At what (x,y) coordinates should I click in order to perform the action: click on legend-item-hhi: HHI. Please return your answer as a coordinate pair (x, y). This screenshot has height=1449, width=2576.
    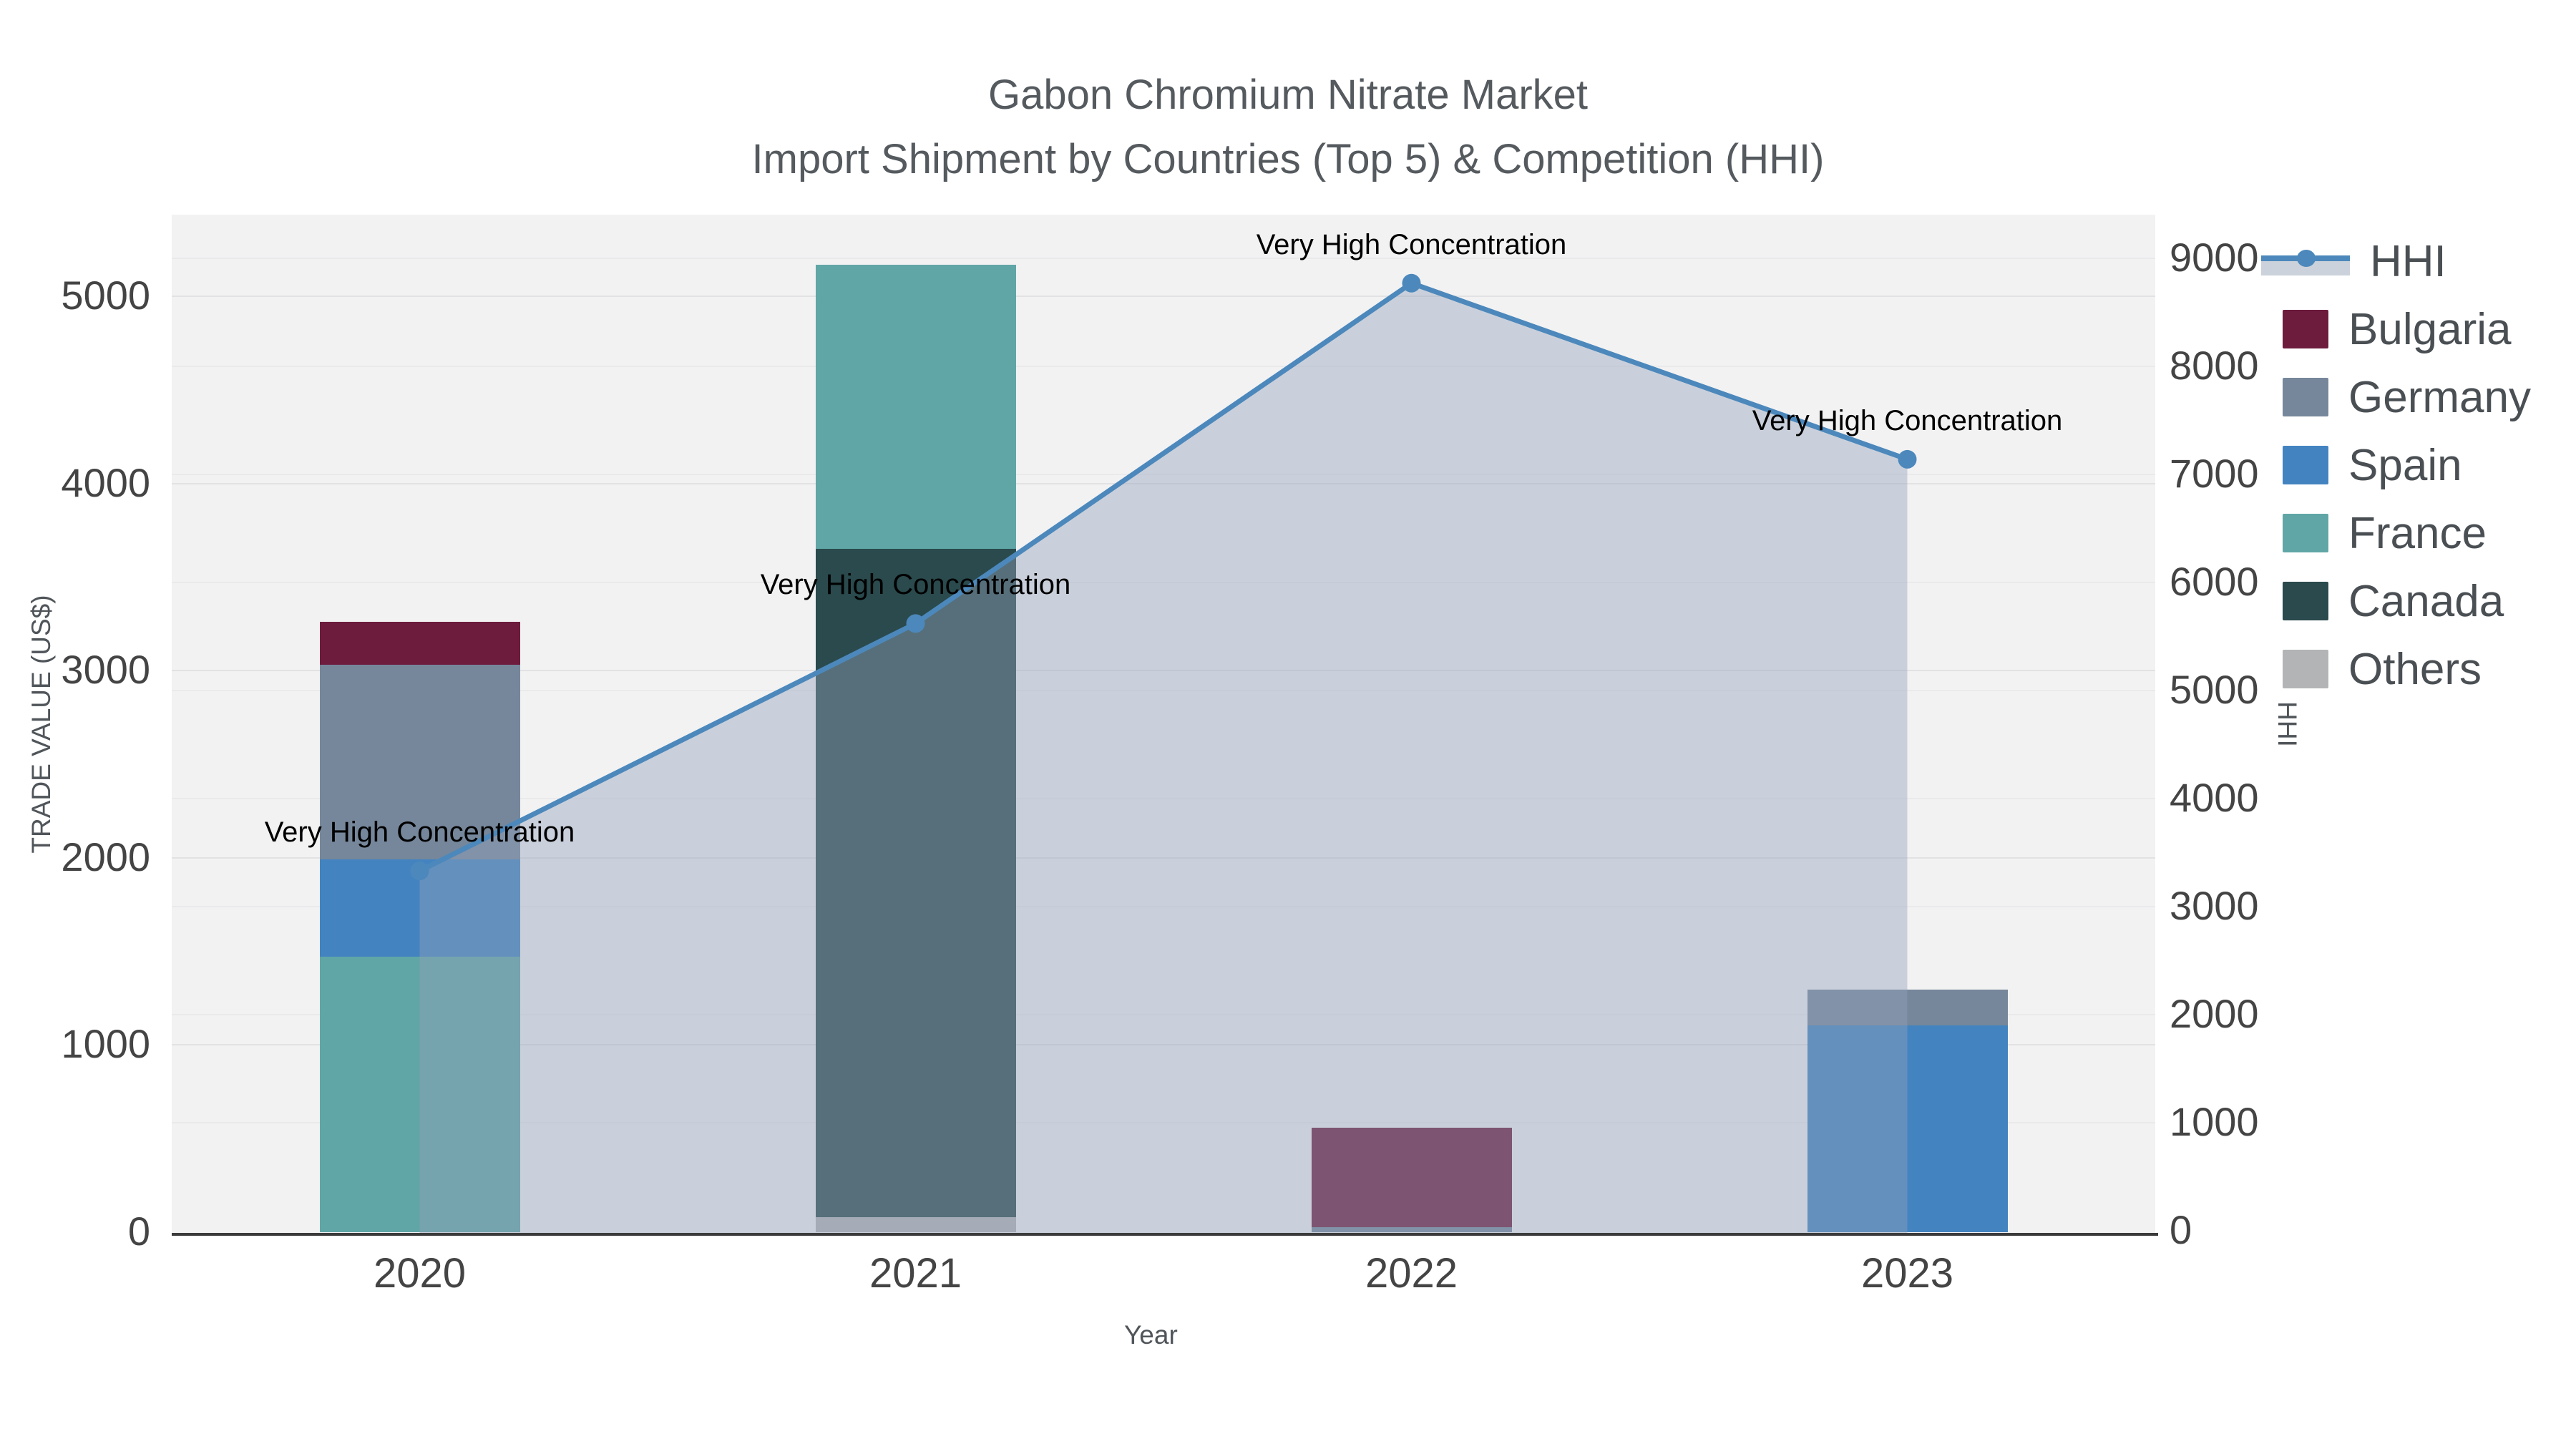
    Looking at the image, I should click on (2353, 261).